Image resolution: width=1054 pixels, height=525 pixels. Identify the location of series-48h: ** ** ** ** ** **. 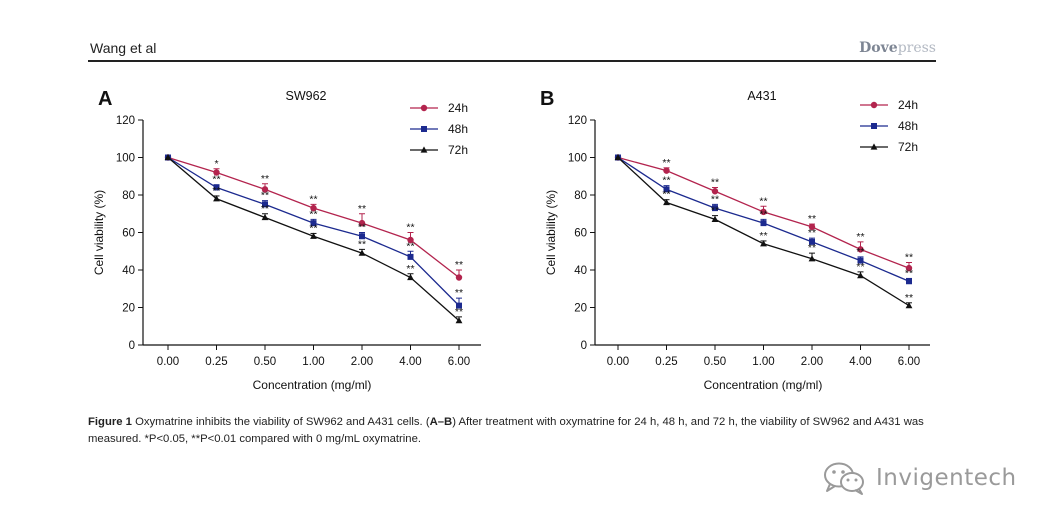
(314, 231).